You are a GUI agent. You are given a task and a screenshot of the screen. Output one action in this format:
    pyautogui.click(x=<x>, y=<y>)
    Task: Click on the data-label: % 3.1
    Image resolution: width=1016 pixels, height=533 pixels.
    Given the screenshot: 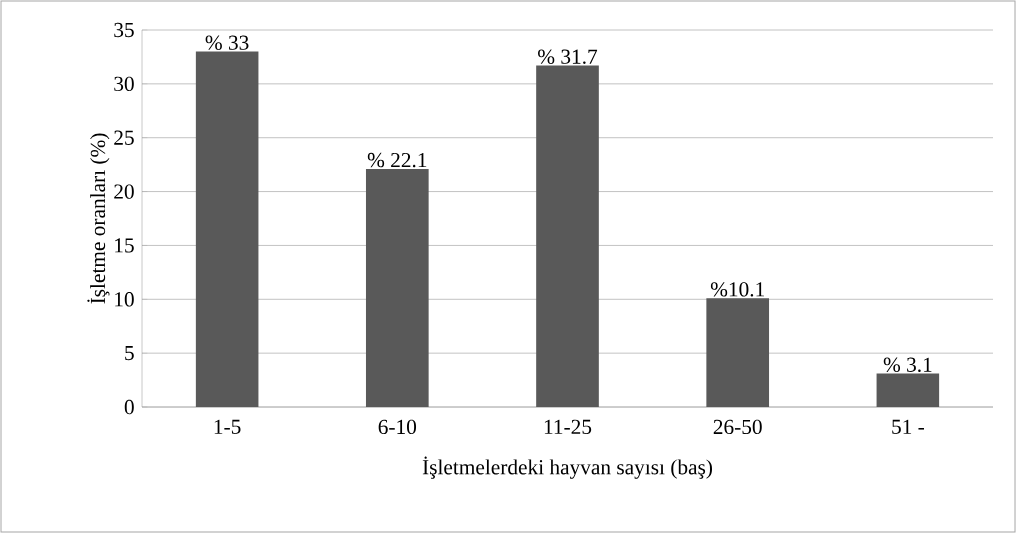 What is the action you would take?
    pyautogui.click(x=907, y=364)
    